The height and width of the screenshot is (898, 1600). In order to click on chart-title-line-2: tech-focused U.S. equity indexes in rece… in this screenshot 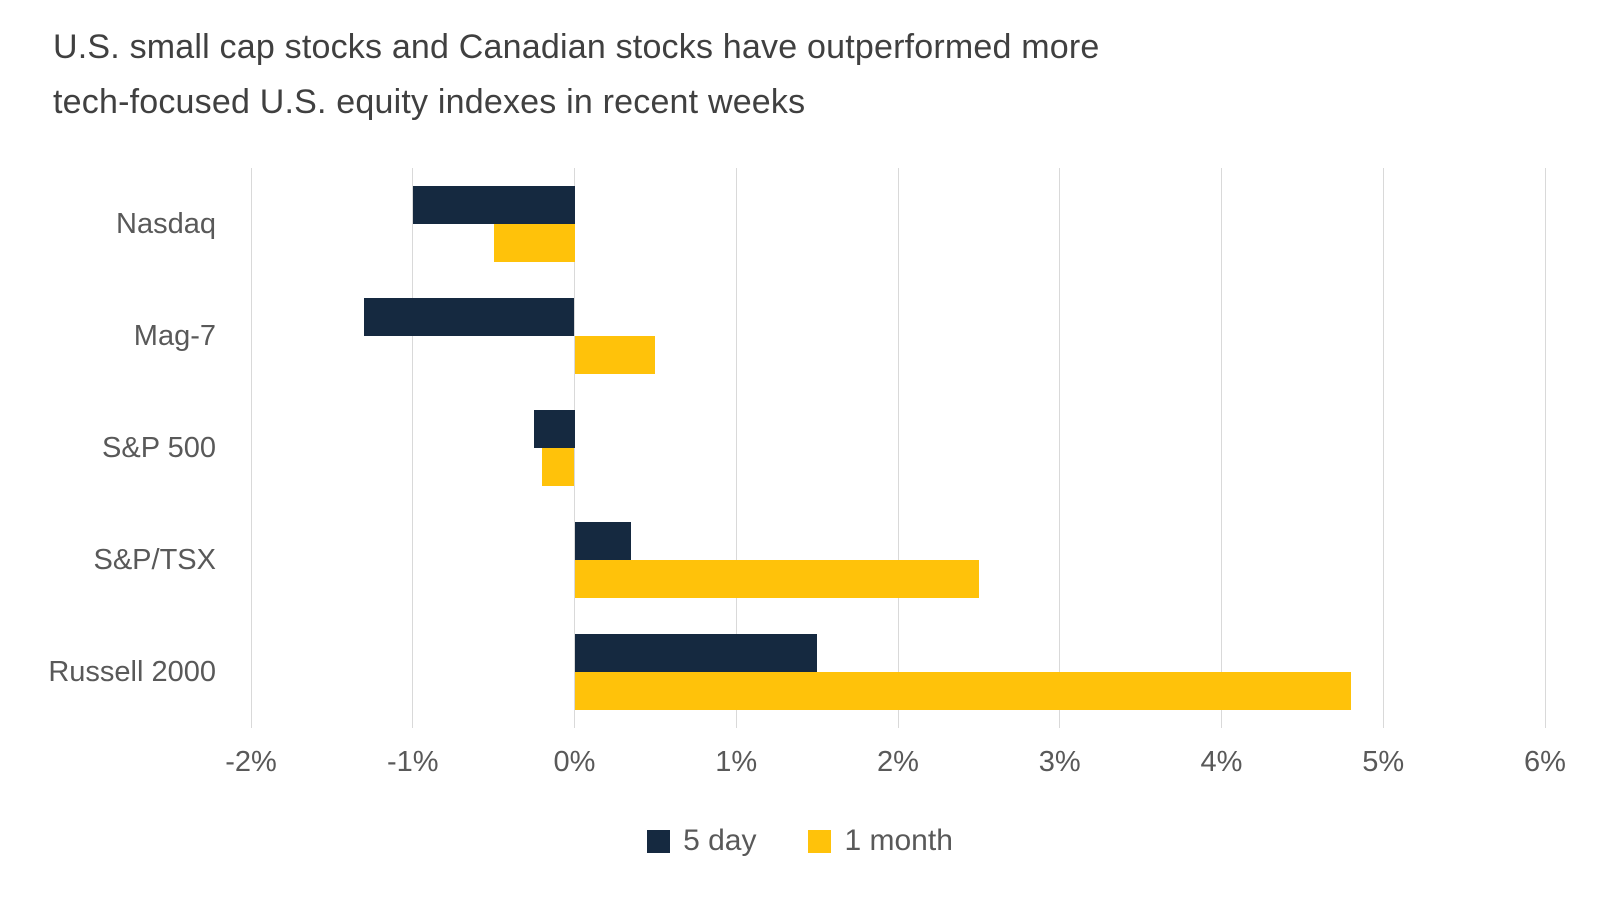, I will do `click(429, 102)`.